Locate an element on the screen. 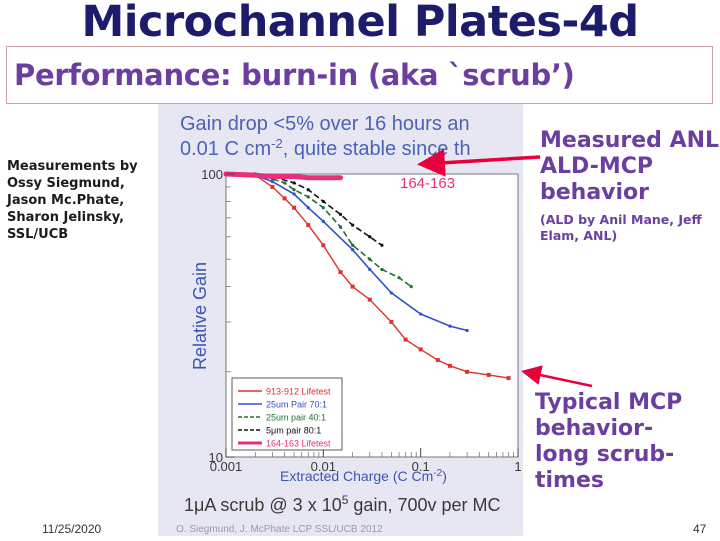  credit-line: Measurements by is located at coordinates (72, 166).